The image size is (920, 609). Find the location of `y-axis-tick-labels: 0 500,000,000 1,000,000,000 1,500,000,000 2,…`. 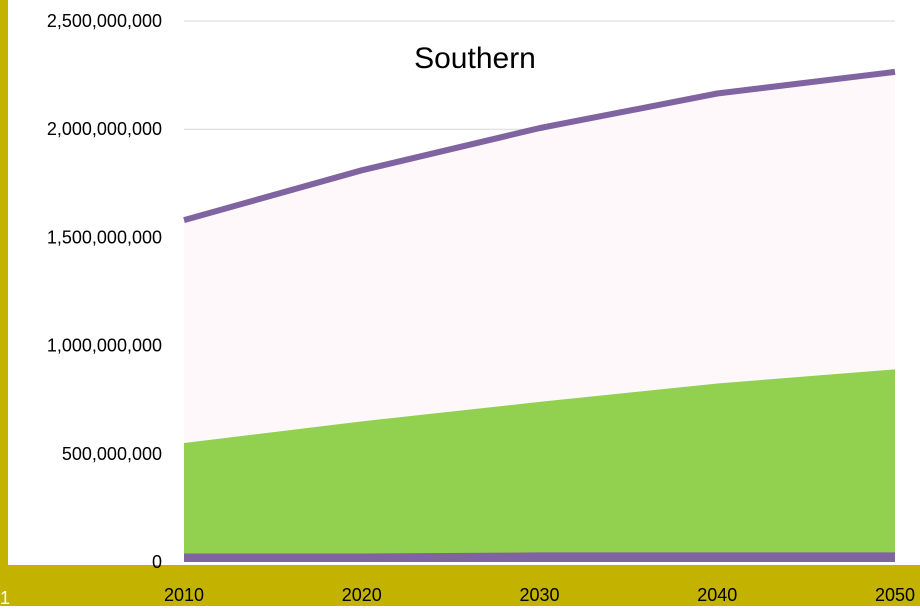

y-axis-tick-labels: 0 500,000,000 1,000,000,000 1,500,000,000 2,… is located at coordinates (104, 291).